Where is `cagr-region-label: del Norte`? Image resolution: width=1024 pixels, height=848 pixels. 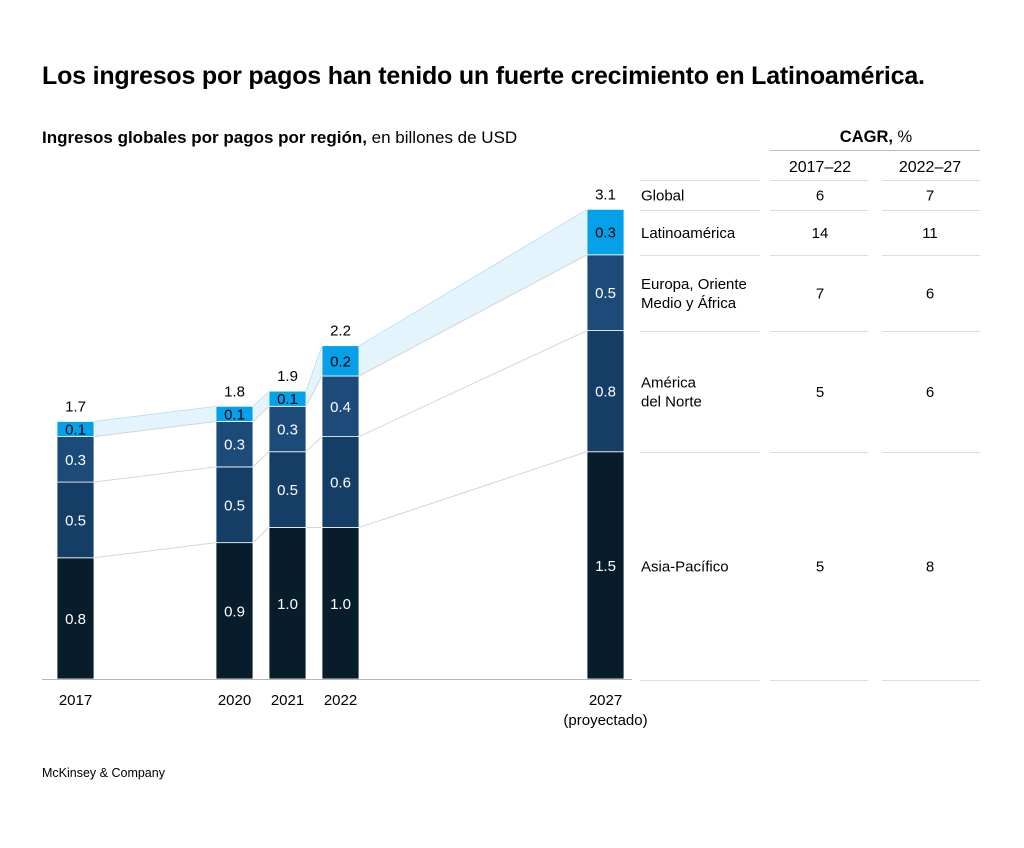
cagr-region-label: del Norte is located at coordinates (671, 402).